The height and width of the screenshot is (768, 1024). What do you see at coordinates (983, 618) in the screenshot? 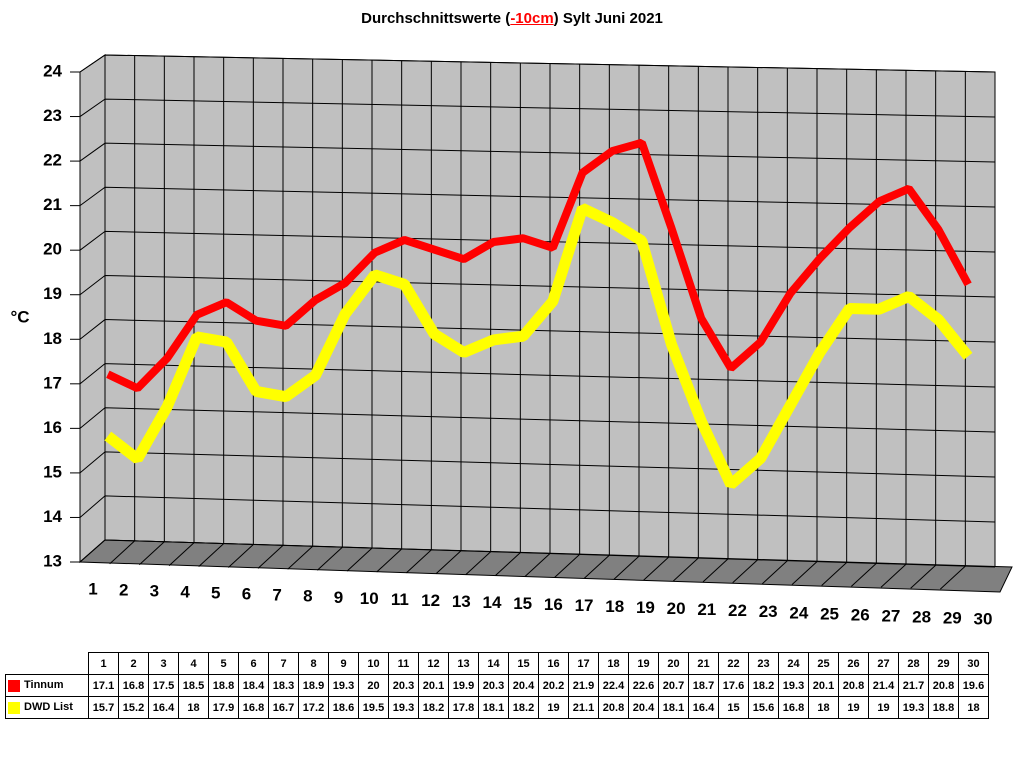
I see `x-tick-label: 30` at bounding box center [983, 618].